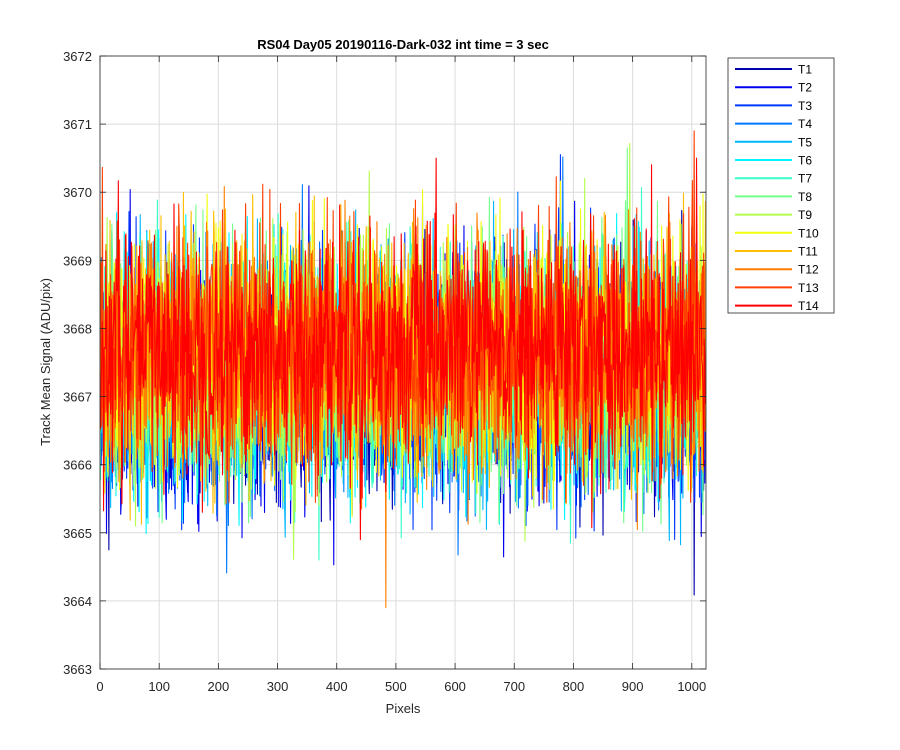  I want to click on x-tick-label: 800, so click(574, 686).